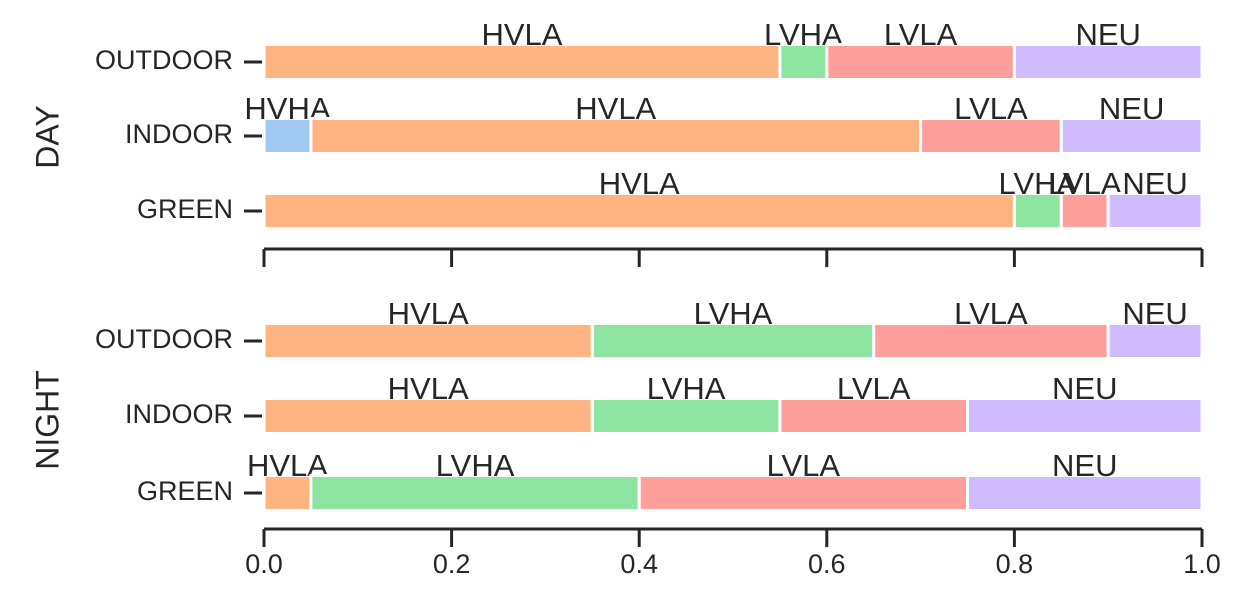 This screenshot has height=609, width=1247. What do you see at coordinates (47, 136) in the screenshot?
I see `panel-label: DAY` at bounding box center [47, 136].